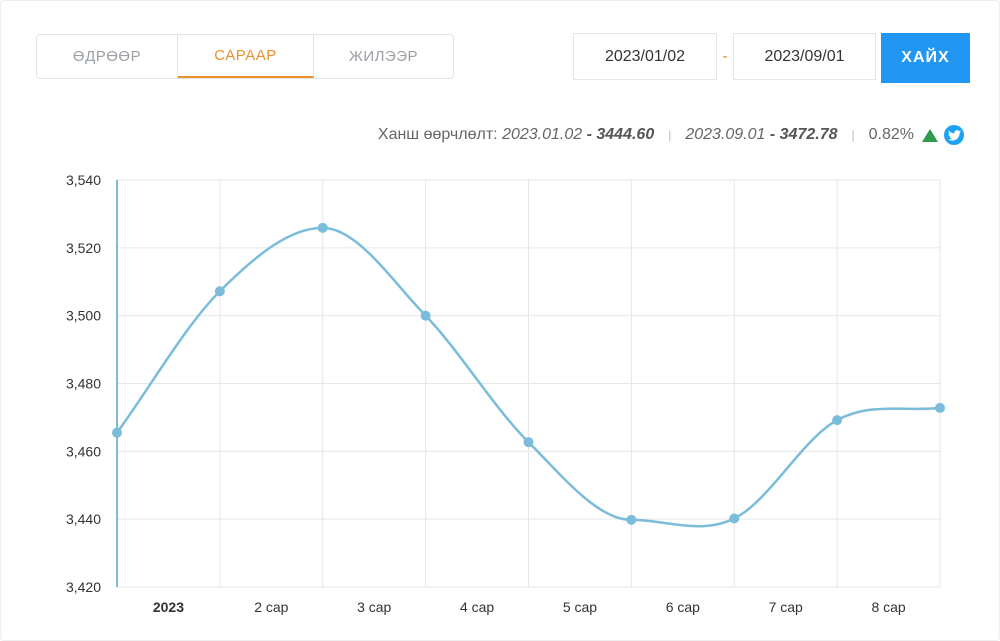  I want to click on y-tick-label: 3,520, so click(83, 248).